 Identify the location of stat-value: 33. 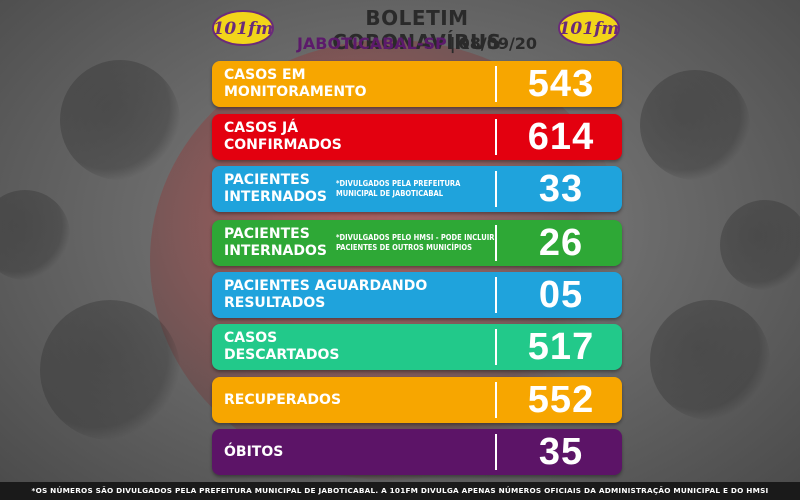
(561, 188).